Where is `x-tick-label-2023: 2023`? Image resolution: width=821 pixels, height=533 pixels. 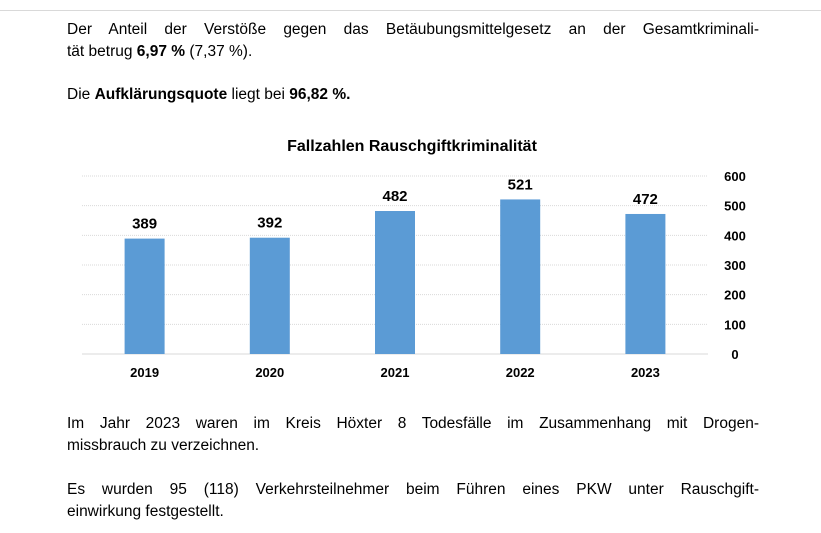 x-tick-label-2023: 2023 is located at coordinates (645, 372).